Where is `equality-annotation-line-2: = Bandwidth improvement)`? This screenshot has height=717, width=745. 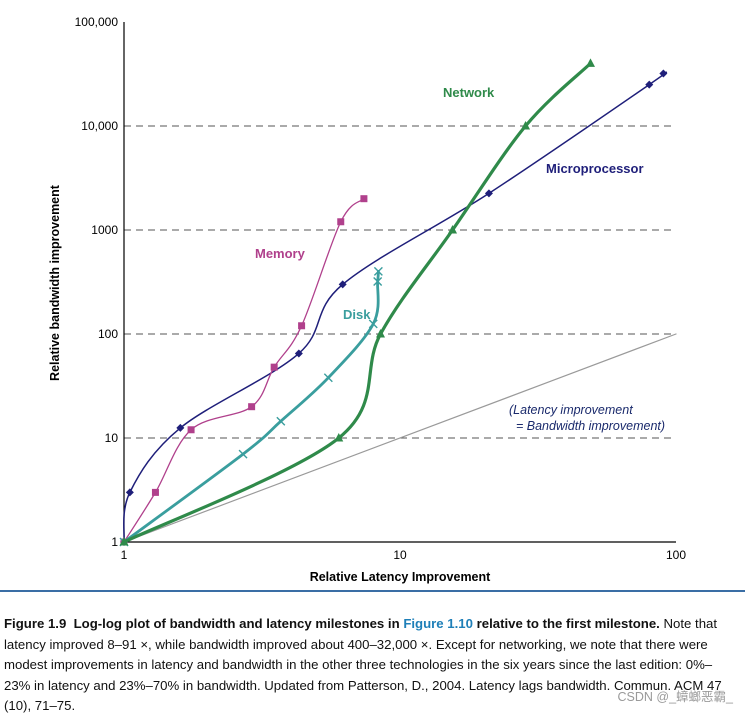
equality-annotation-line-2: = Bandwidth improvement) is located at coordinates (590, 426).